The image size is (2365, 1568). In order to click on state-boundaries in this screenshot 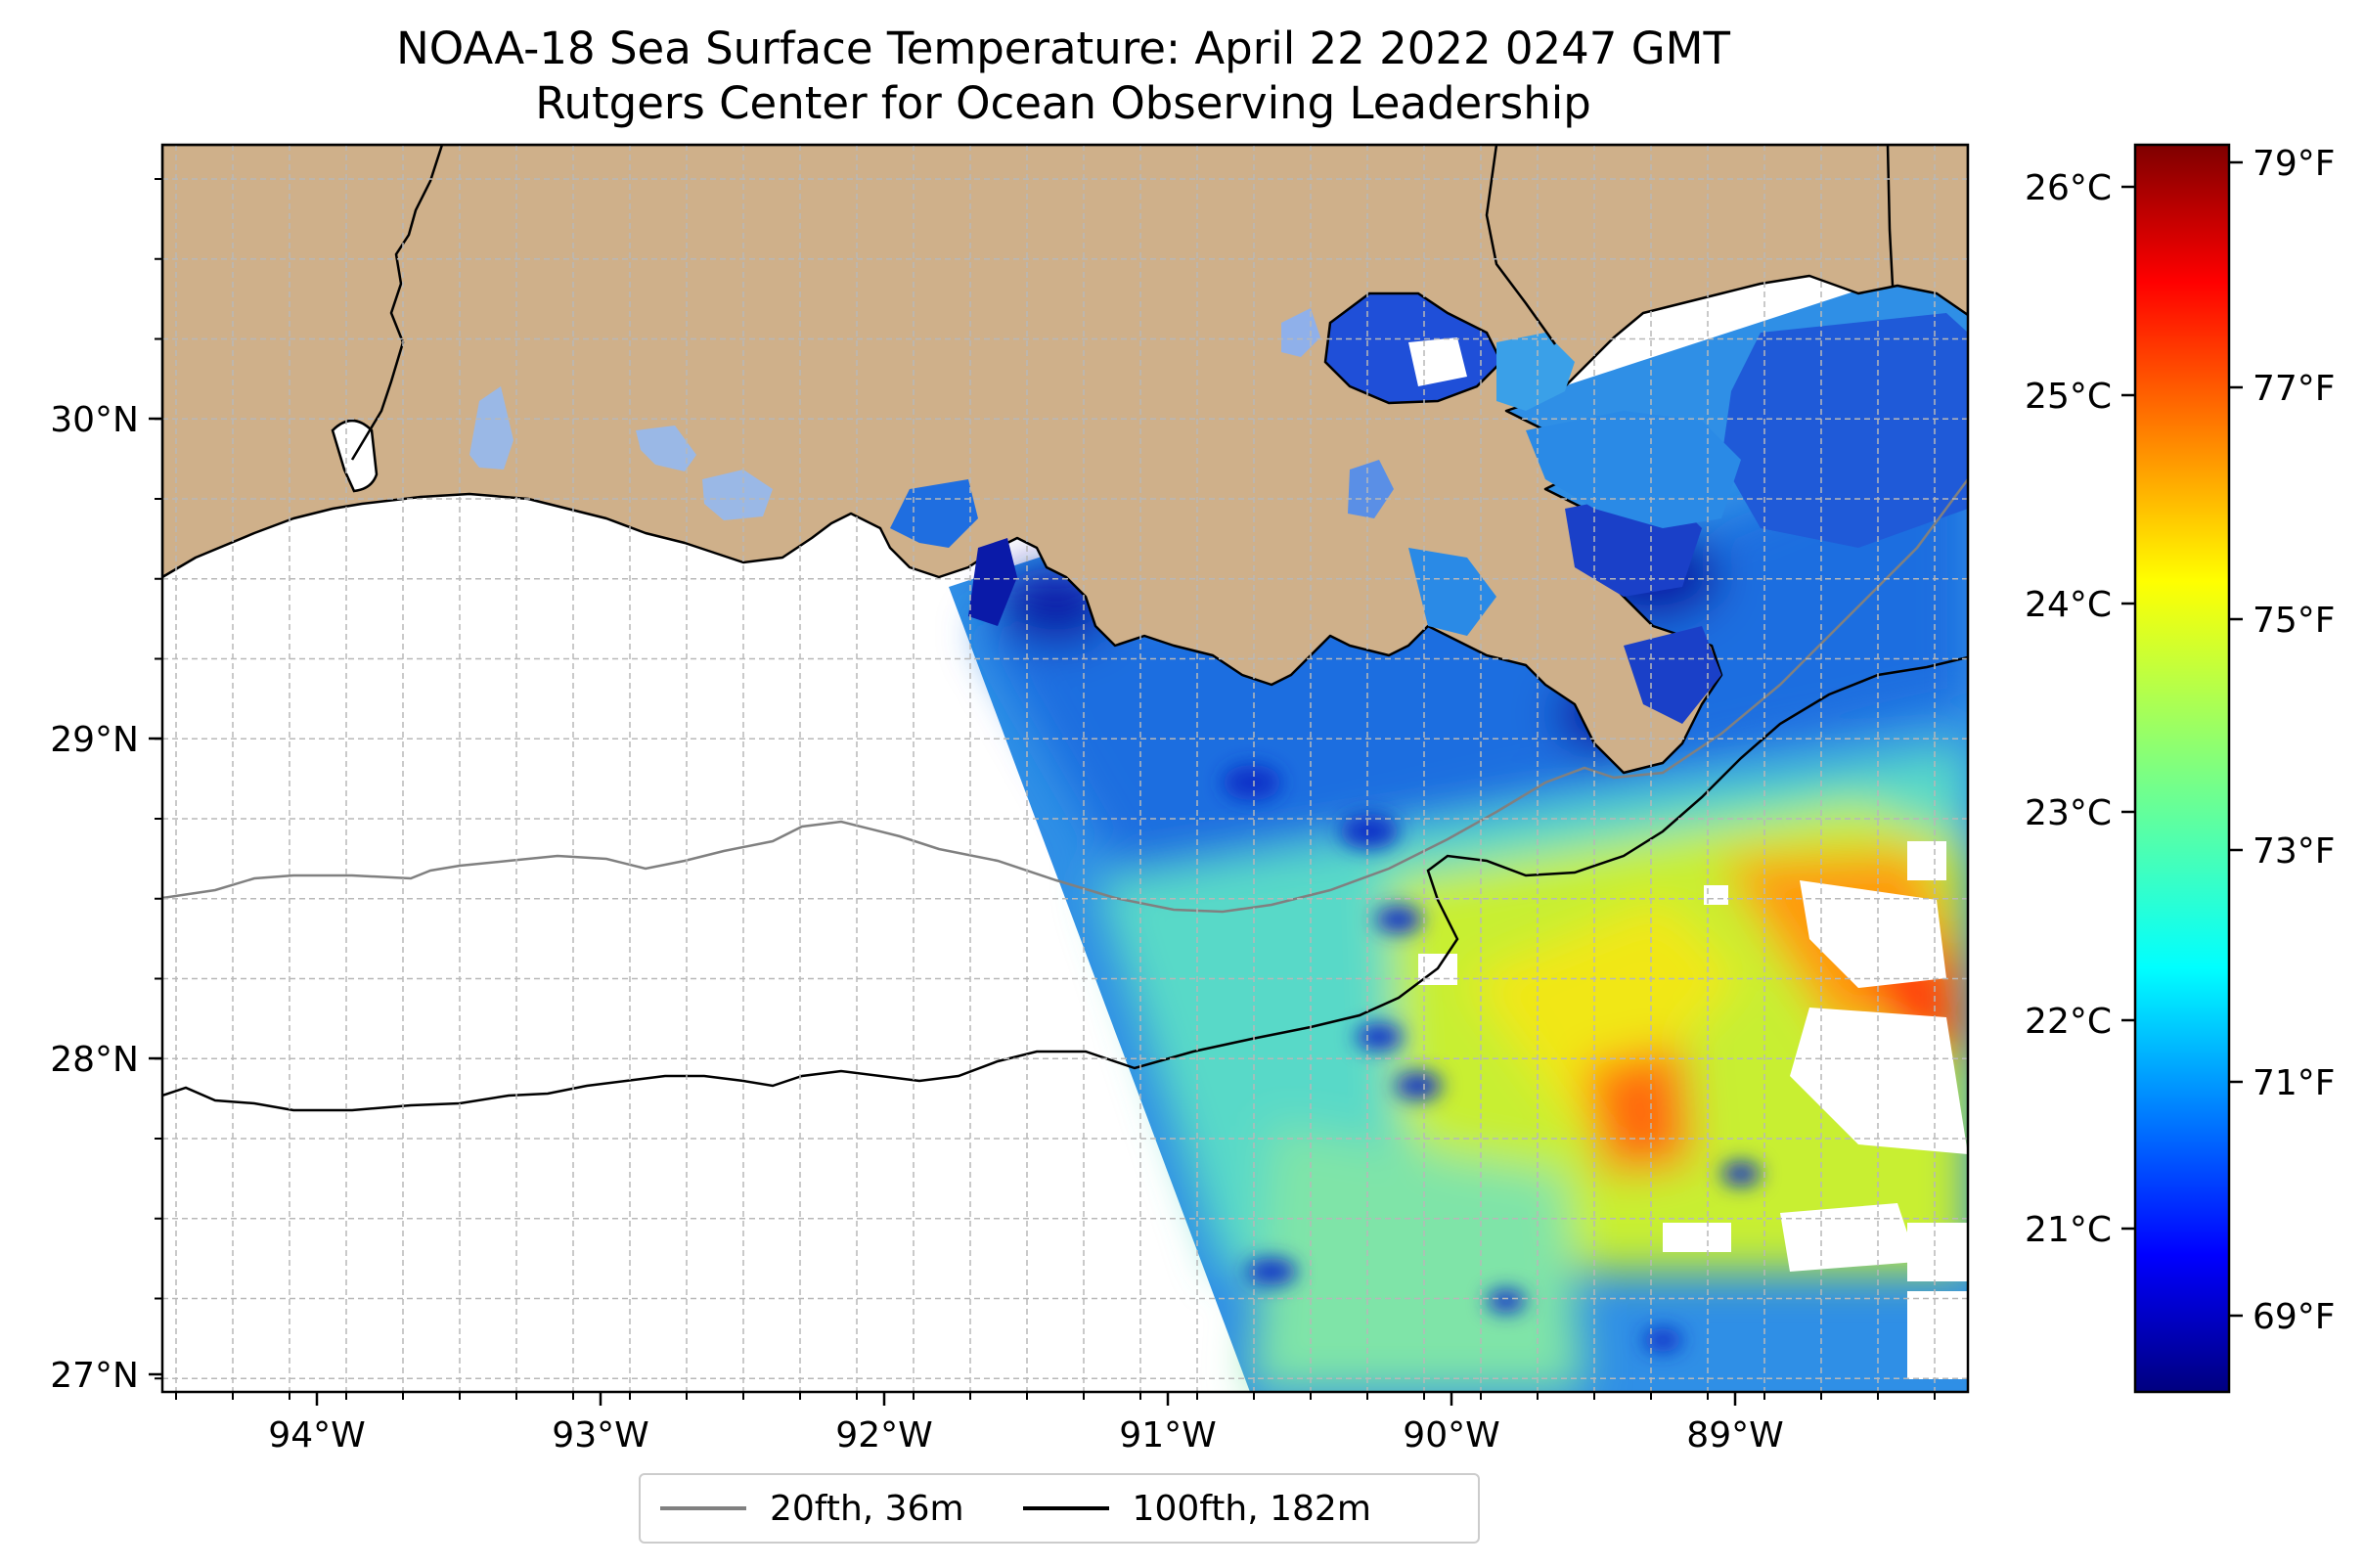, I will do `click(1122, 303)`.